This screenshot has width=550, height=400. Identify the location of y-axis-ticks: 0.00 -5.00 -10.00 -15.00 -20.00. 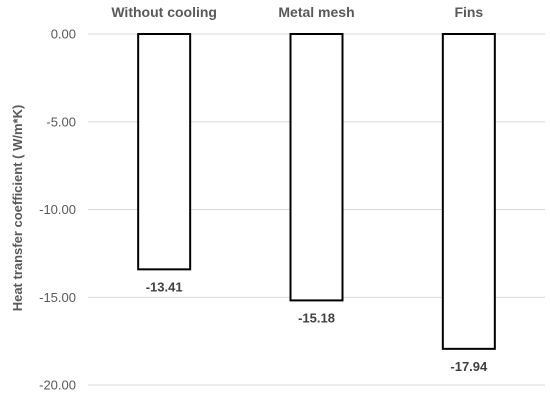
(57, 210).